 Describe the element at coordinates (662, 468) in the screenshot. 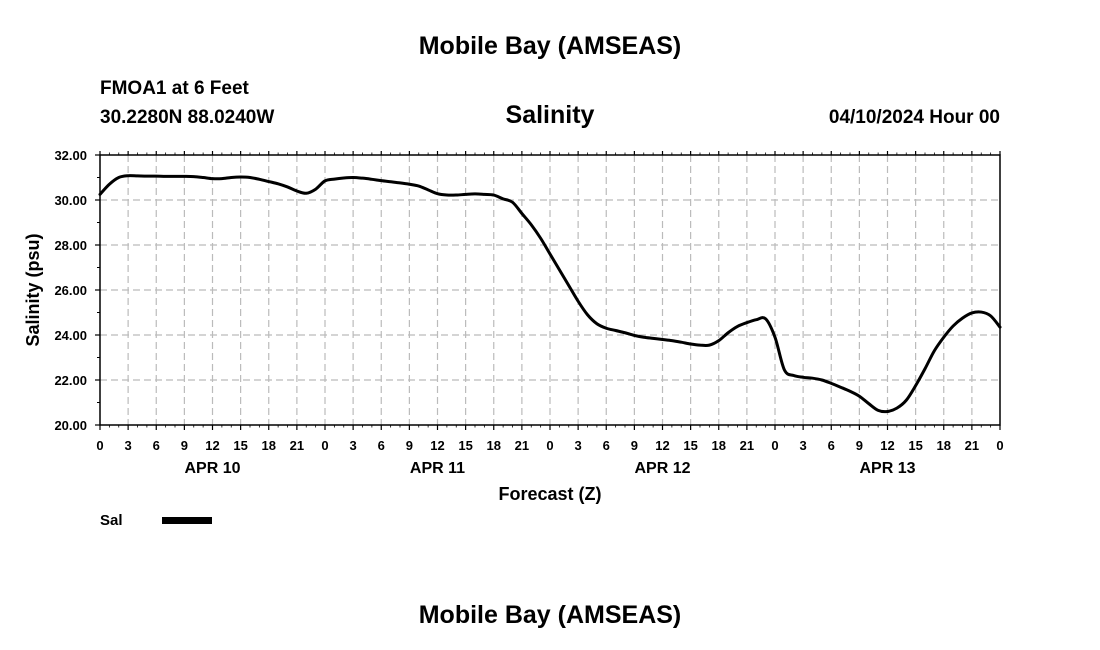

I see `day-label: APR 12` at that location.